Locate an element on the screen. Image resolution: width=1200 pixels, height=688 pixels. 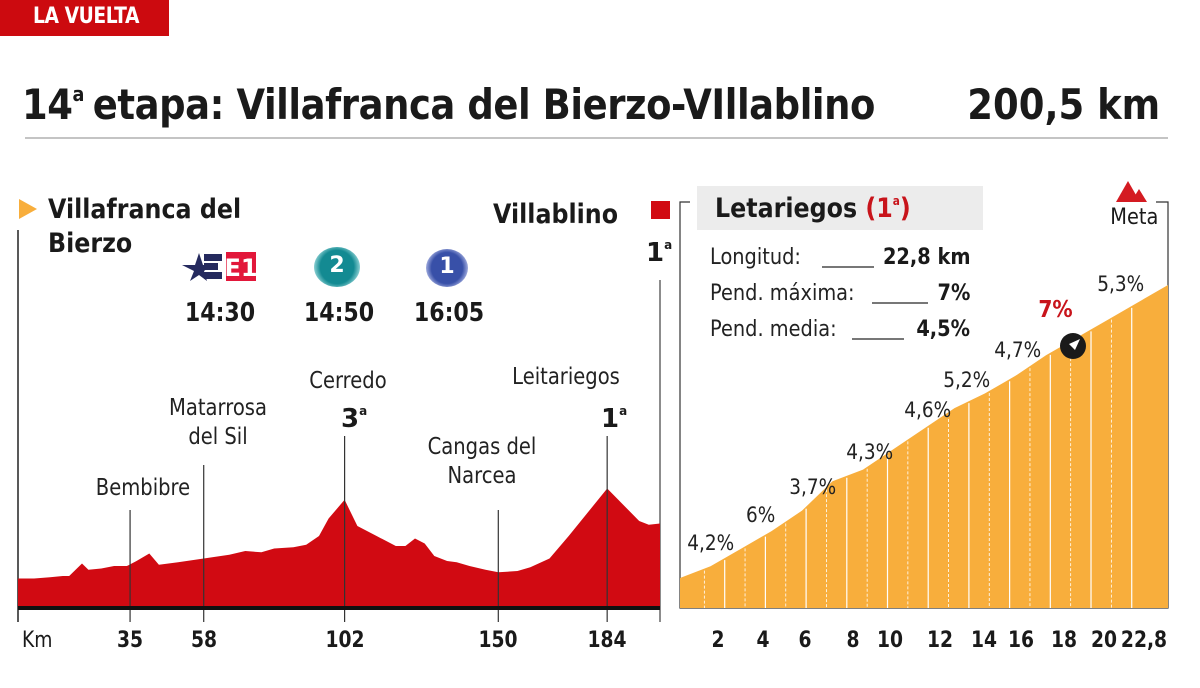
landmark-label: Matarrosa del Sil is located at coordinates (218, 422).